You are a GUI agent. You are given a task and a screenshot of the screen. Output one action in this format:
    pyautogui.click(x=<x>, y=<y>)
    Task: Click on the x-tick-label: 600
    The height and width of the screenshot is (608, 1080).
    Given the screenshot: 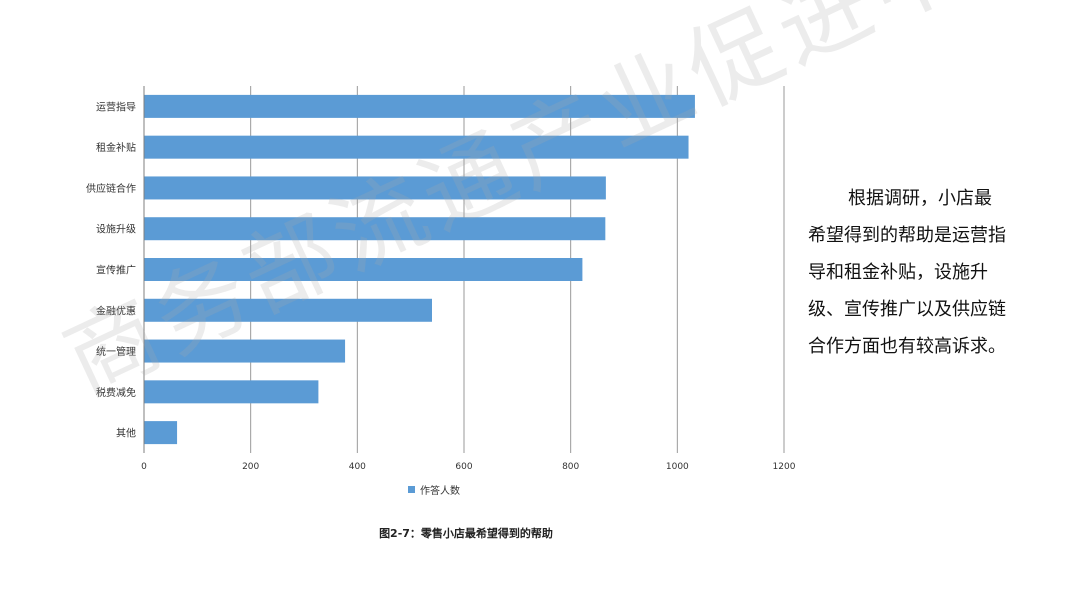 What is the action you would take?
    pyautogui.click(x=463, y=467)
    